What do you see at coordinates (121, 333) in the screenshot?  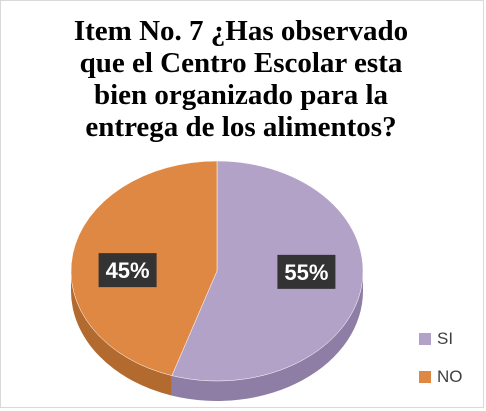 I see `pie-slice-side-no` at bounding box center [121, 333].